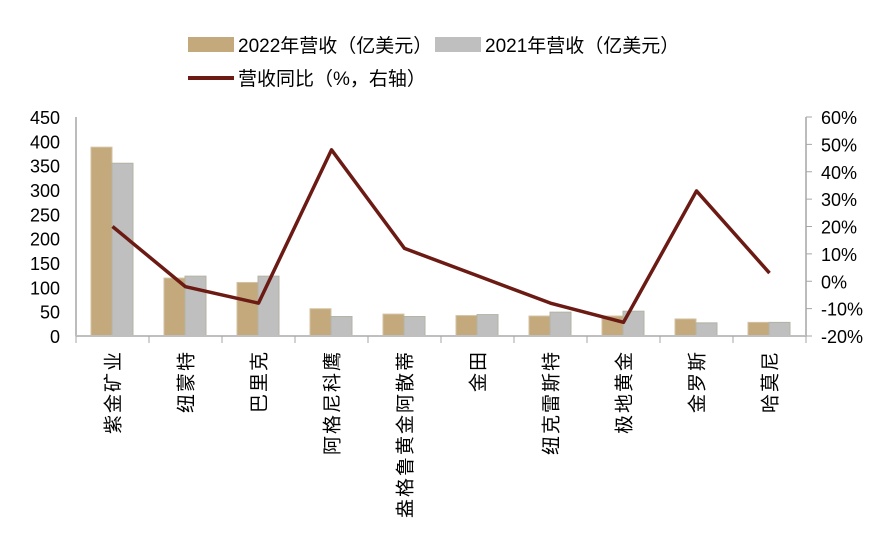  What do you see at coordinates (45, 142) in the screenshot?
I see `y-tick-label: 400` at bounding box center [45, 142].